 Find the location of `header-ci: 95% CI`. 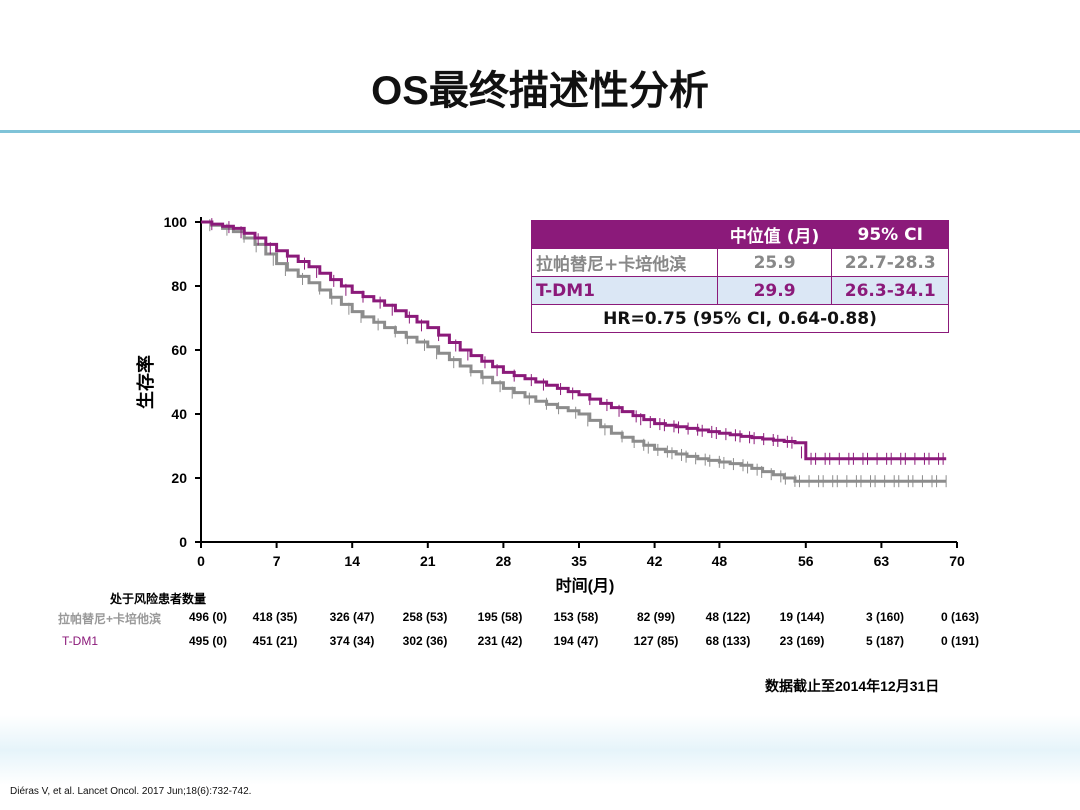

header-ci: 95% CI is located at coordinates (890, 234).